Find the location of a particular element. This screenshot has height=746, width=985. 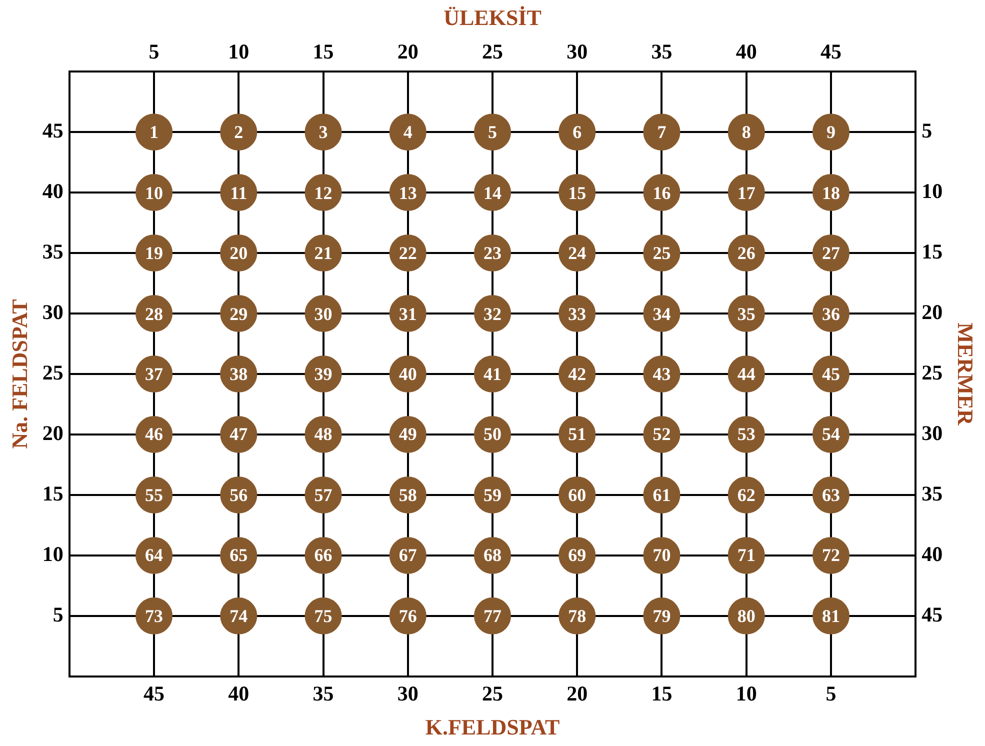

x2-axis-title: ÜLEKSİT is located at coordinates (493, 17).